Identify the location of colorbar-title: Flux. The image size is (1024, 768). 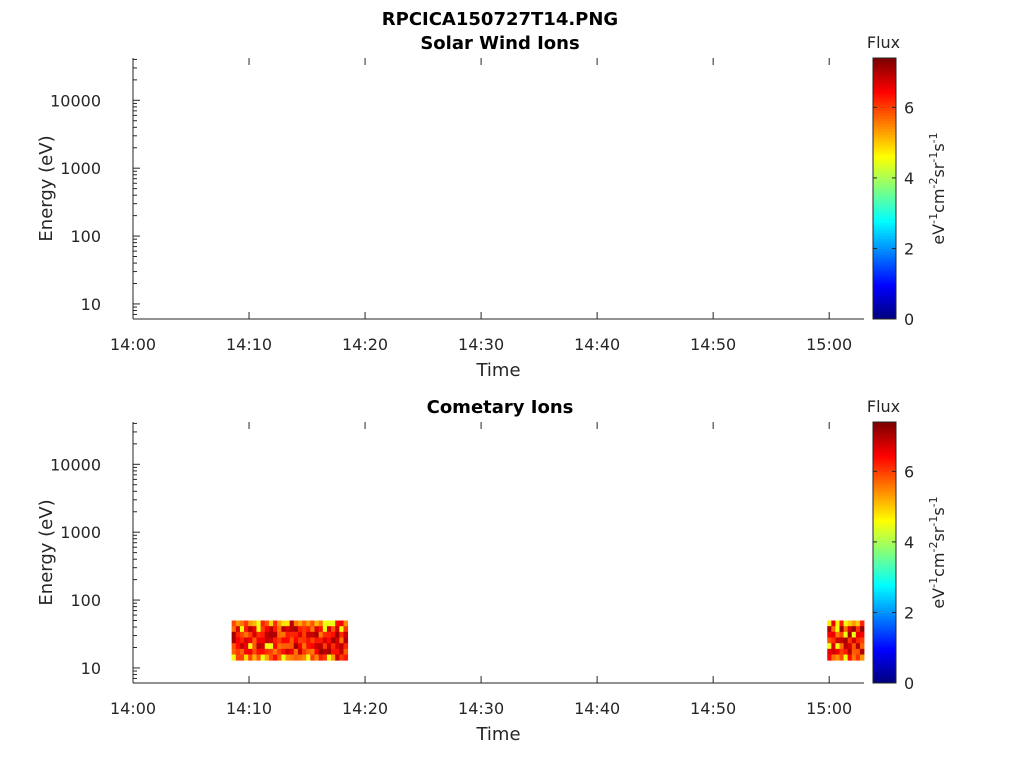
(883, 406).